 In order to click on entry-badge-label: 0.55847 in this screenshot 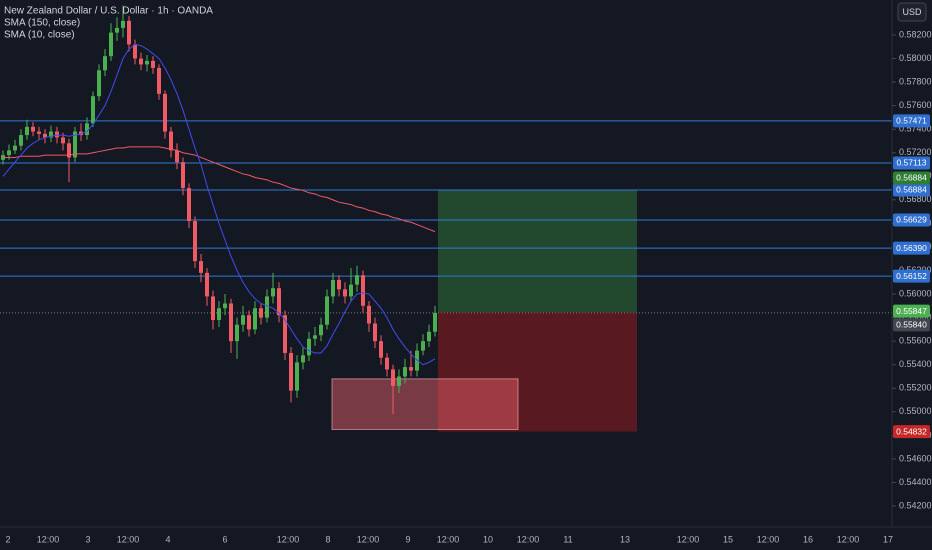, I will do `click(911, 311)`.